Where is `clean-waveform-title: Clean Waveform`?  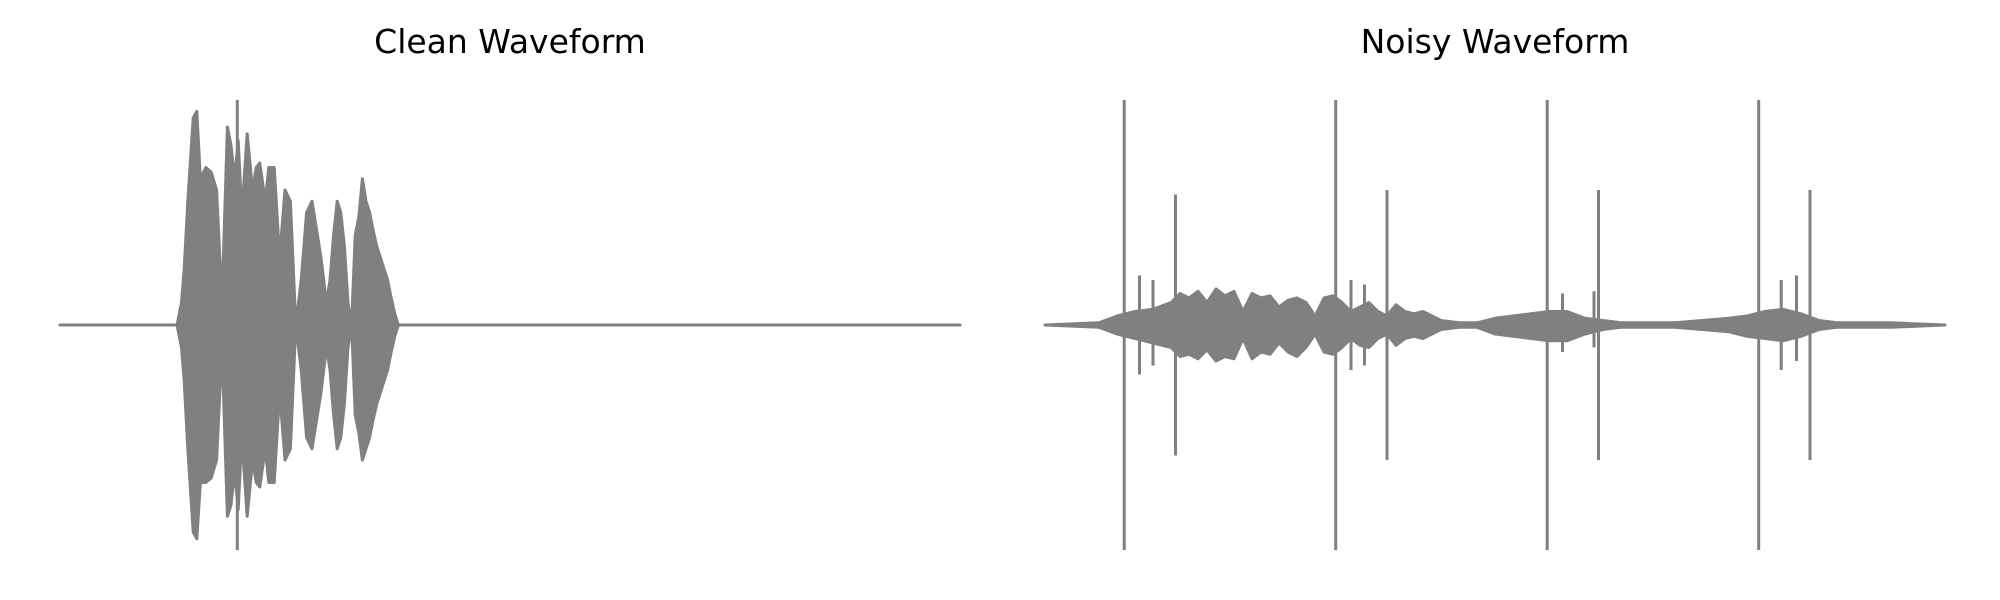 clean-waveform-title: Clean Waveform is located at coordinates (510, 41).